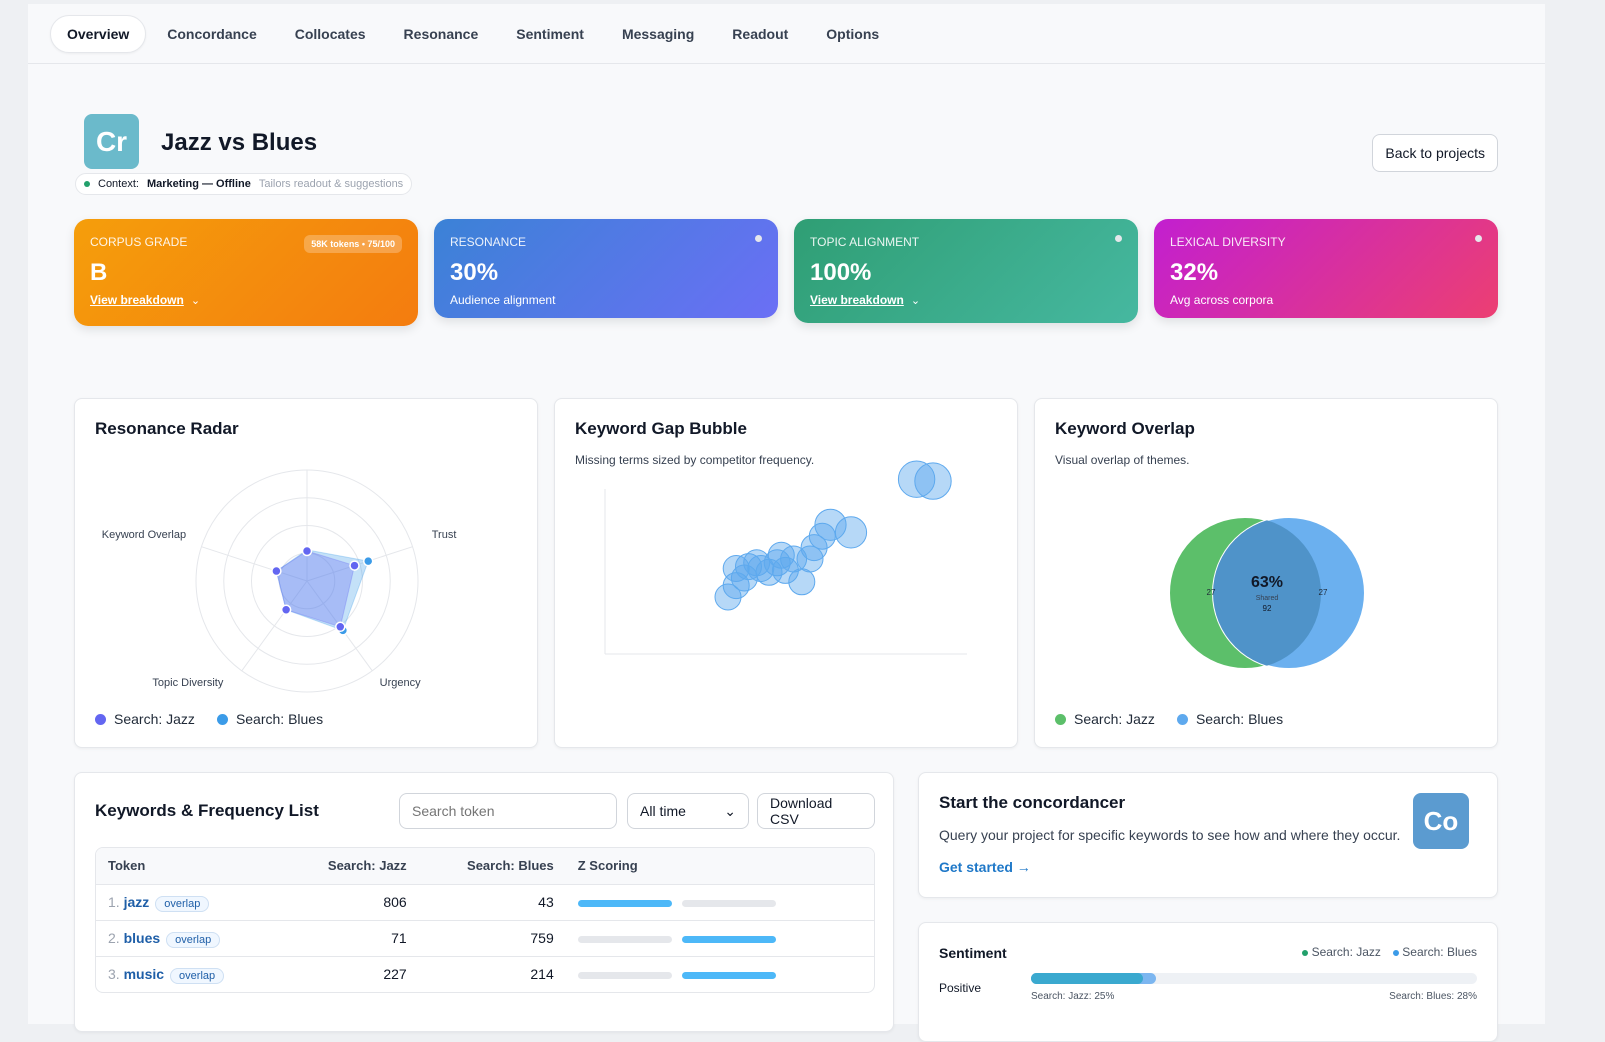  I want to click on tab-concordance: Concordance, so click(212, 33).